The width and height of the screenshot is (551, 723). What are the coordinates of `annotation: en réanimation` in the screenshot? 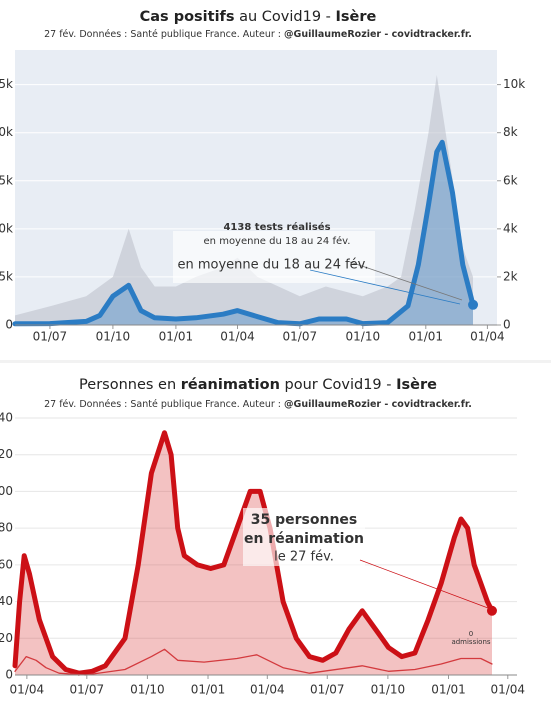 It's located at (304, 539).